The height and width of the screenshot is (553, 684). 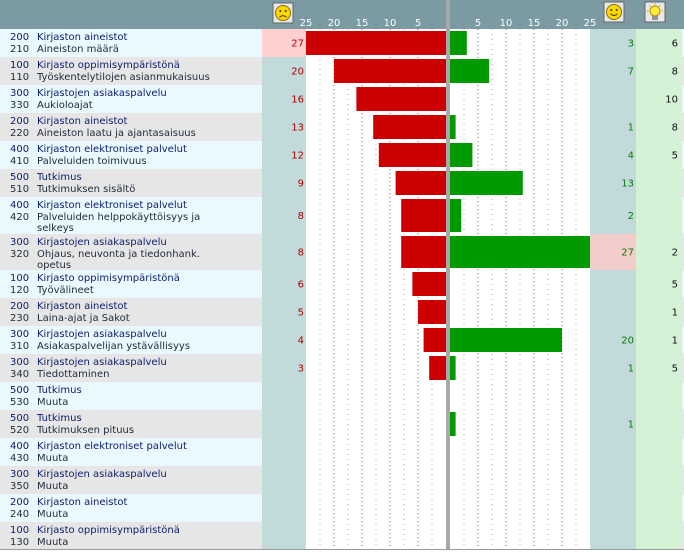 I want to click on row-subcode: 210, so click(x=19, y=49).